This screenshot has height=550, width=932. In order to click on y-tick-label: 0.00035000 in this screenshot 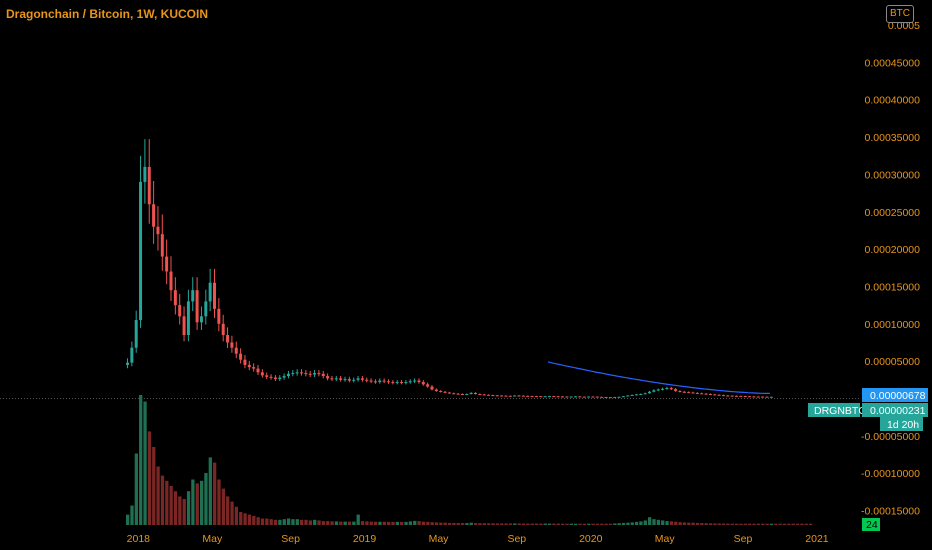, I will do `click(893, 138)`.